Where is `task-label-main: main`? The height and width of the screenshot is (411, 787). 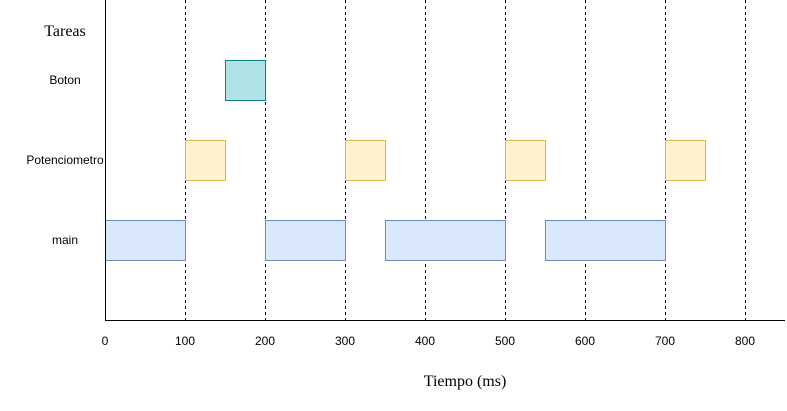 task-label-main: main is located at coordinates (65, 240).